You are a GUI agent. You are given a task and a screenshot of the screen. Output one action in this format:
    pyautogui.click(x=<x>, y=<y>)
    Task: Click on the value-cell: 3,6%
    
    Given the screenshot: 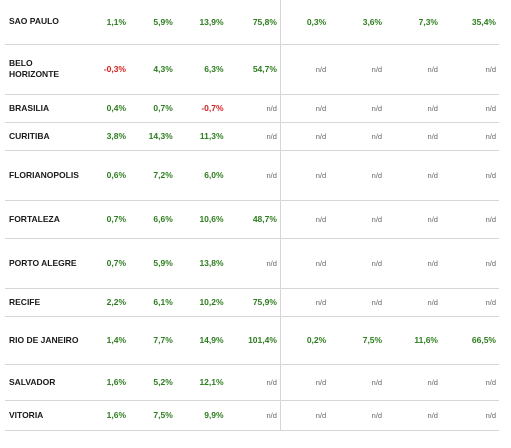 What is the action you would take?
    pyautogui.click(x=357, y=22)
    